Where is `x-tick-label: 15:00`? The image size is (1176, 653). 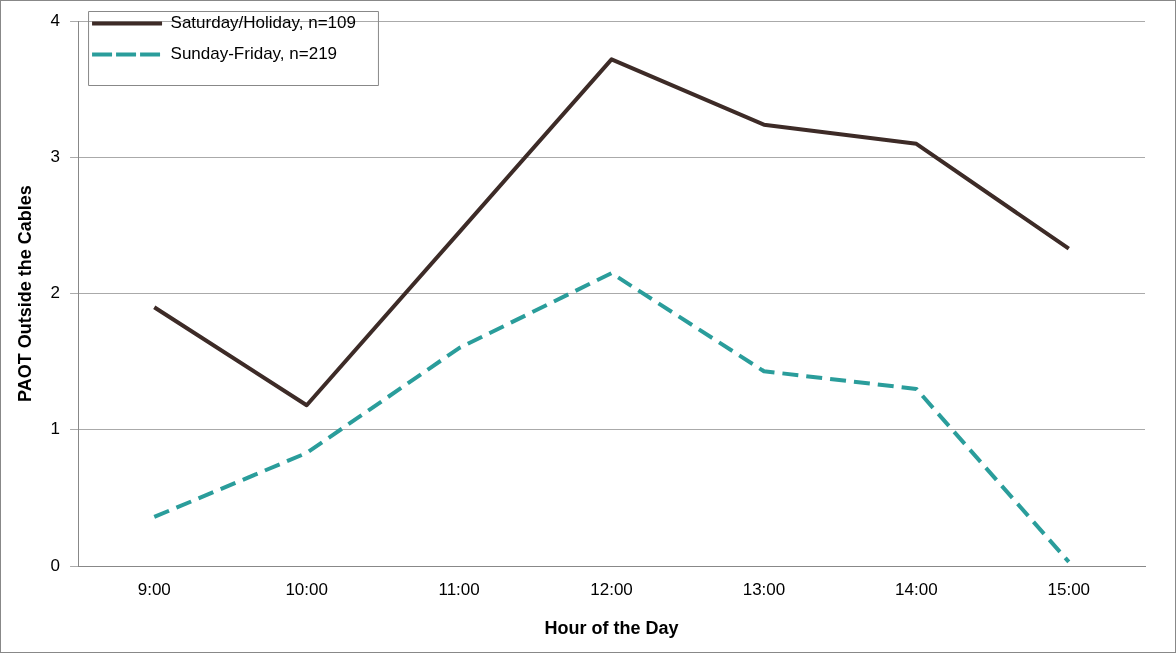 x-tick-label: 15:00 is located at coordinates (1069, 589).